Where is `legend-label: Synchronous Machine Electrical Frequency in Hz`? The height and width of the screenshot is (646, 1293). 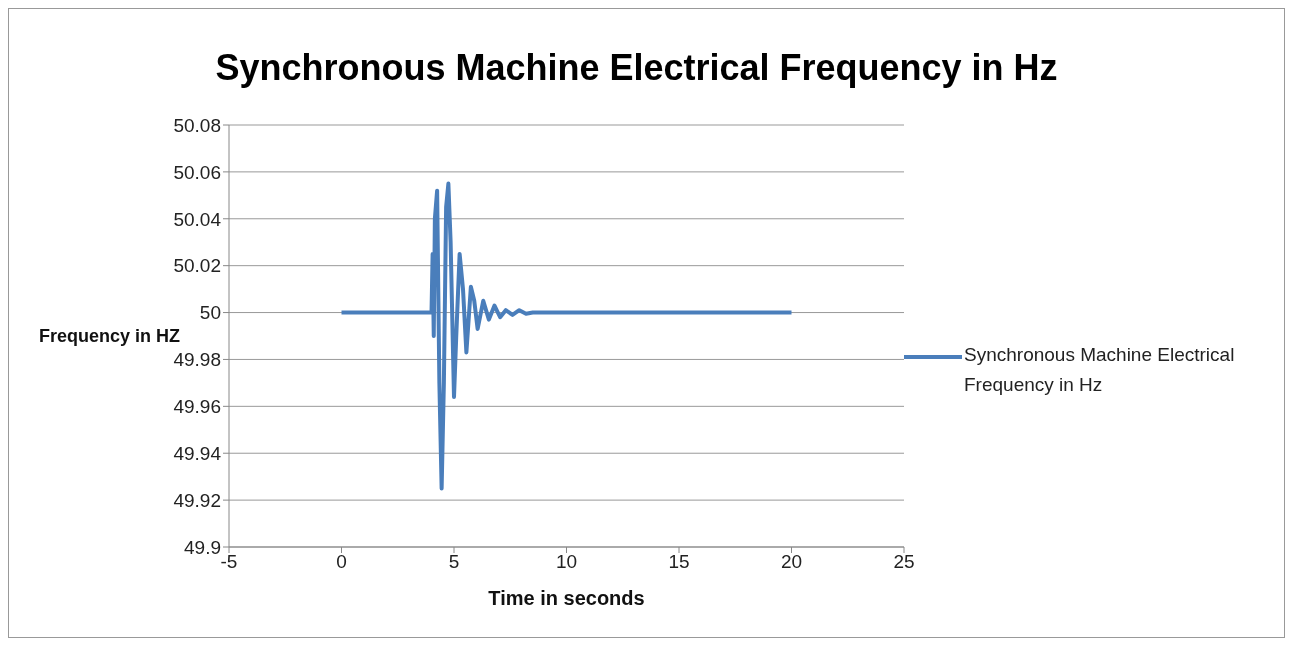 legend-label: Synchronous Machine Electrical Frequency in Hz is located at coordinates (1100, 369).